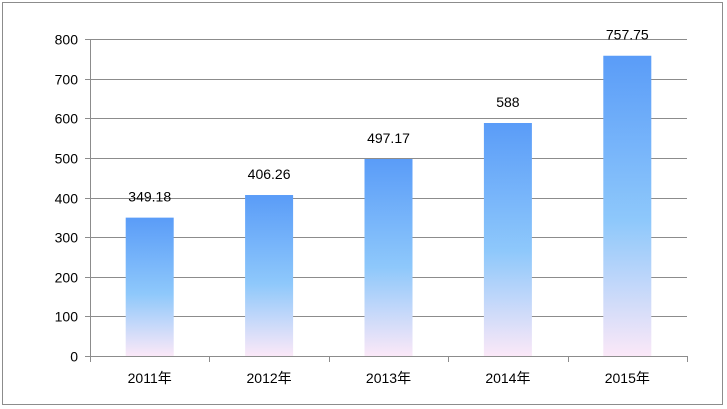 The width and height of the screenshot is (727, 409). What do you see at coordinates (269, 174) in the screenshot?
I see `data-label: 406.26` at bounding box center [269, 174].